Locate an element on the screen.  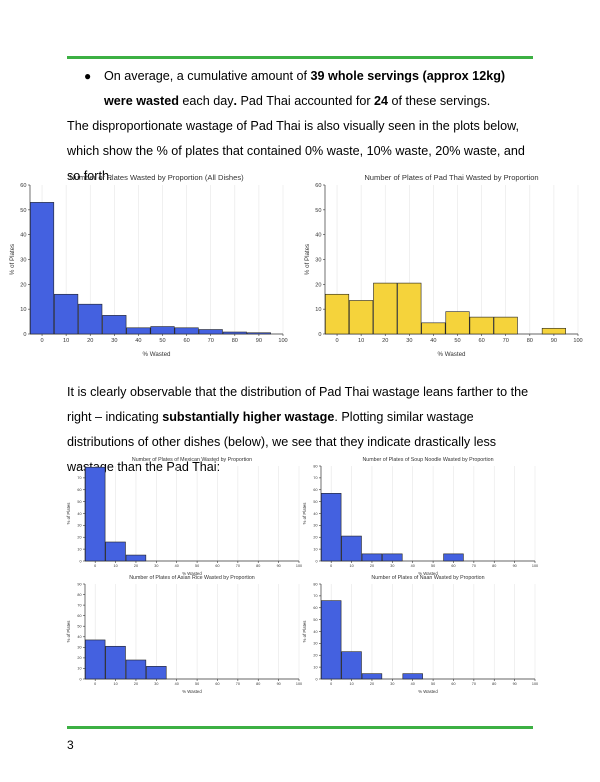
page-number: 3 is located at coordinates (70, 745).